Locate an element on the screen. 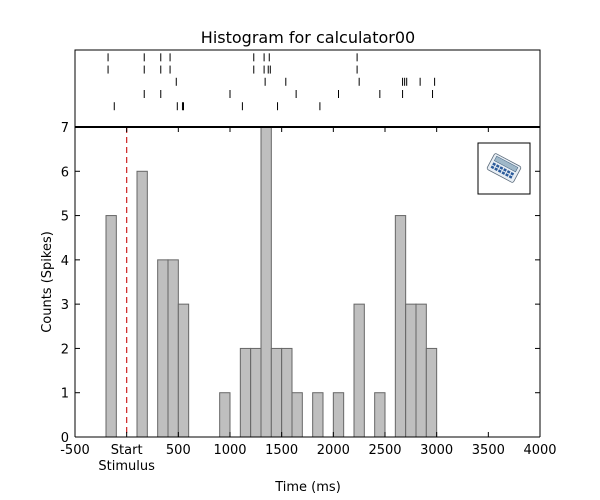  y-axis-label: Counts (Spikes) is located at coordinates (47, 282).